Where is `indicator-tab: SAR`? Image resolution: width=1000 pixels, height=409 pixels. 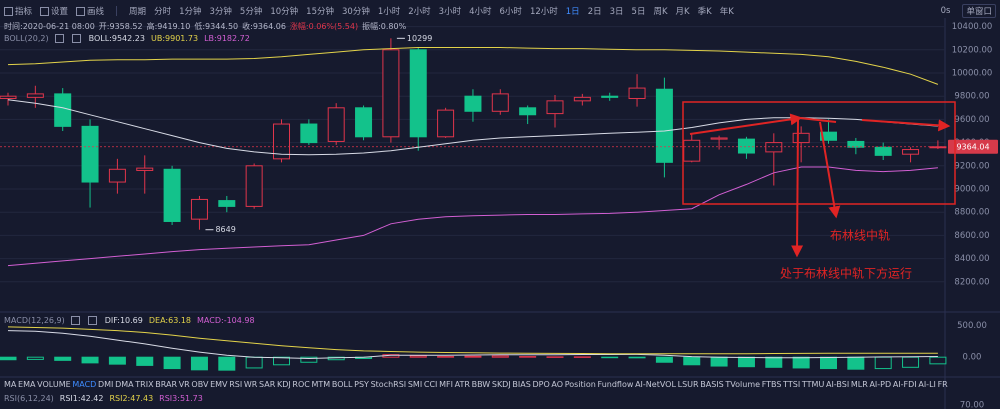
indicator-tab: SAR is located at coordinates (267, 384).